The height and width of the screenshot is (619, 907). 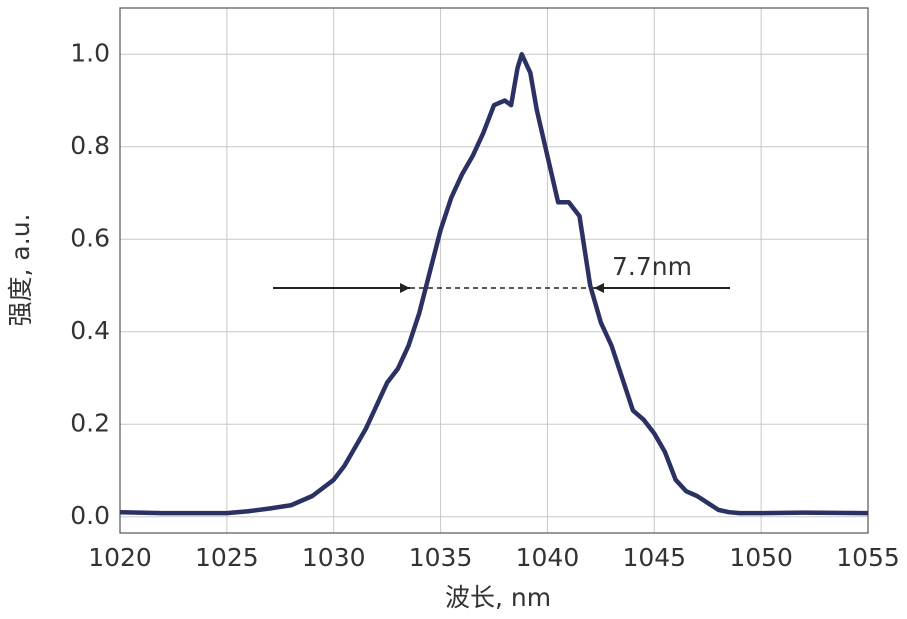 I want to click on annotation: 7.7nm, so click(x=652, y=266).